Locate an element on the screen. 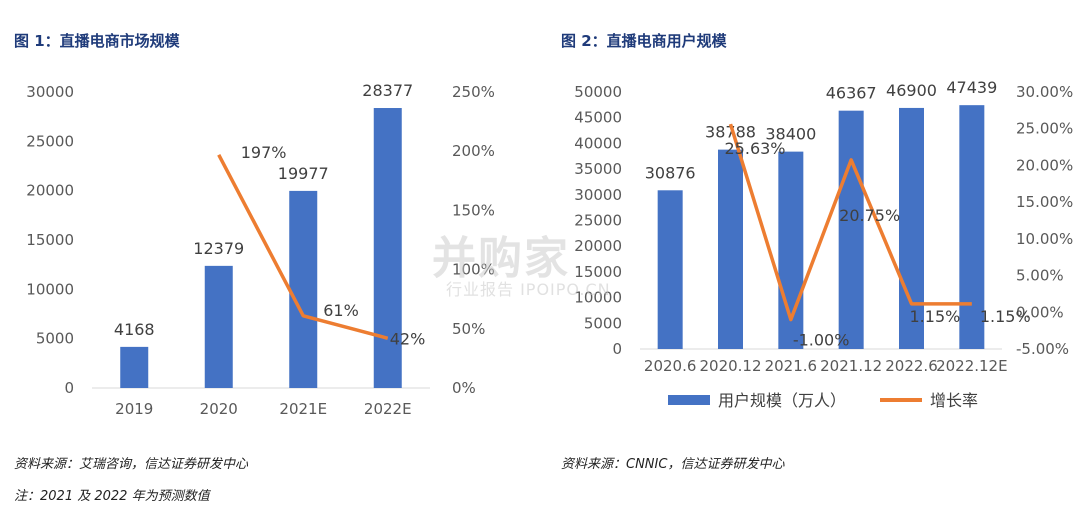 Image resolution: width=1086 pixels, height=515 pixels. chart1-category-label: 2019 is located at coordinates (134, 409).